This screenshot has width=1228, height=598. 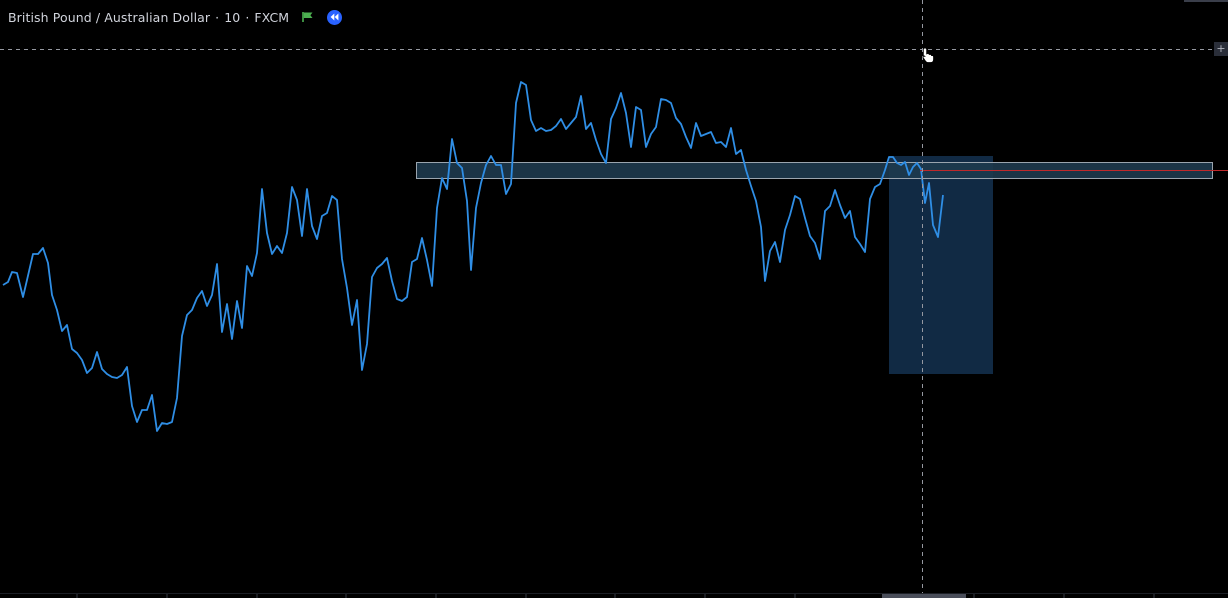 I want to click on exchange-label: FXCM, so click(x=272, y=17).